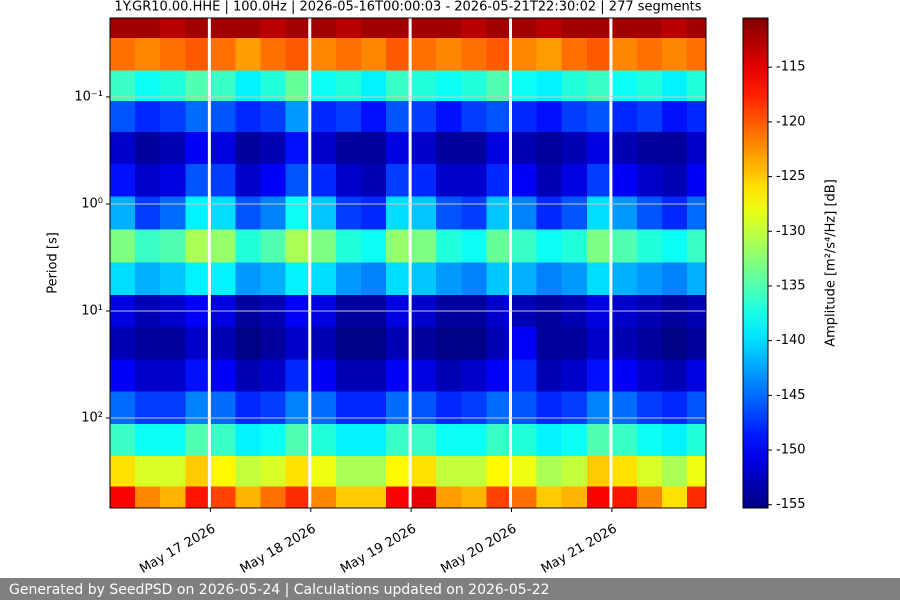 This screenshot has height=602, width=900. I want to click on x-tick-label: May 17 2026, so click(177, 549).